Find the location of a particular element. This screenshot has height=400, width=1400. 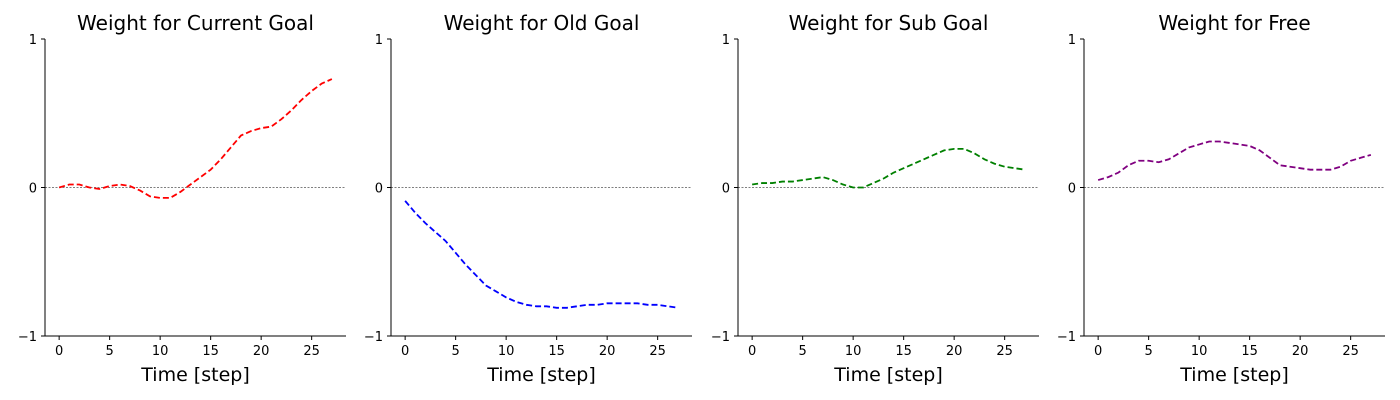

chart-title: Weight for Free is located at coordinates (1234, 23).